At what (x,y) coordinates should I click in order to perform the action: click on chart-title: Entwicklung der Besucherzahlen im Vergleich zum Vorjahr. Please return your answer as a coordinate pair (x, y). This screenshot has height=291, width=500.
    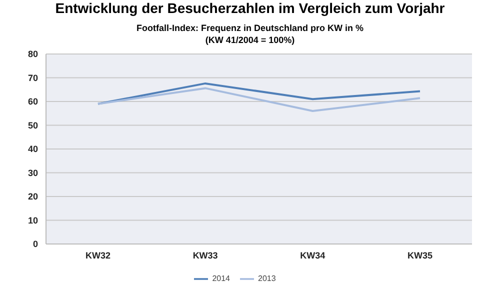
    Looking at the image, I should click on (250, 8).